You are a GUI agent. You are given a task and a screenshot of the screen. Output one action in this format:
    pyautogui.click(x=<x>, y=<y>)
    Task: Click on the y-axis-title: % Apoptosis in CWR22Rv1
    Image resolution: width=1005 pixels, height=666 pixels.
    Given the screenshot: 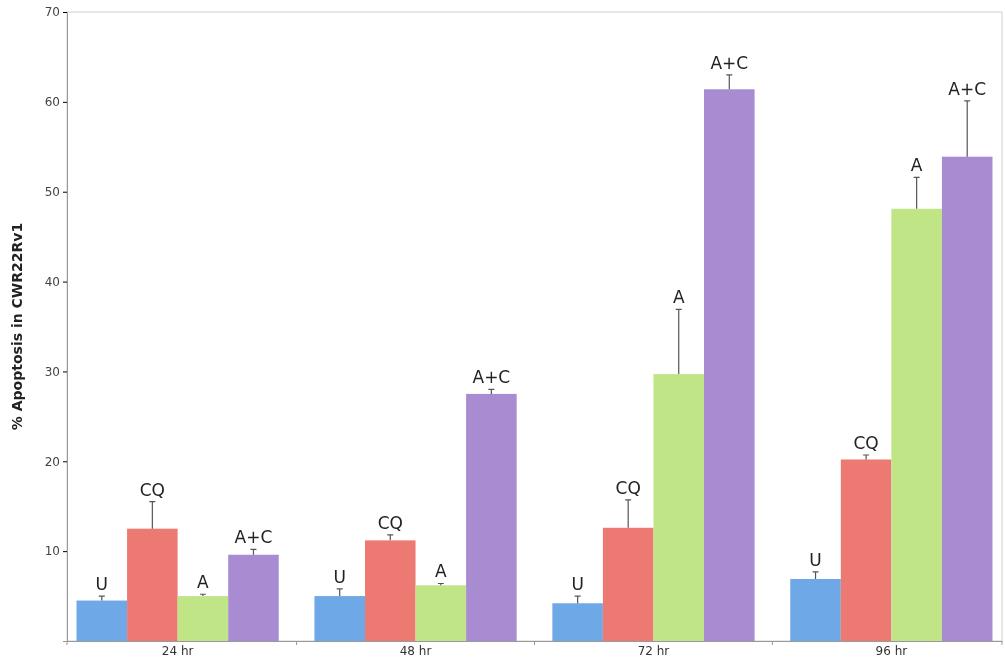 What is the action you would take?
    pyautogui.click(x=17, y=326)
    